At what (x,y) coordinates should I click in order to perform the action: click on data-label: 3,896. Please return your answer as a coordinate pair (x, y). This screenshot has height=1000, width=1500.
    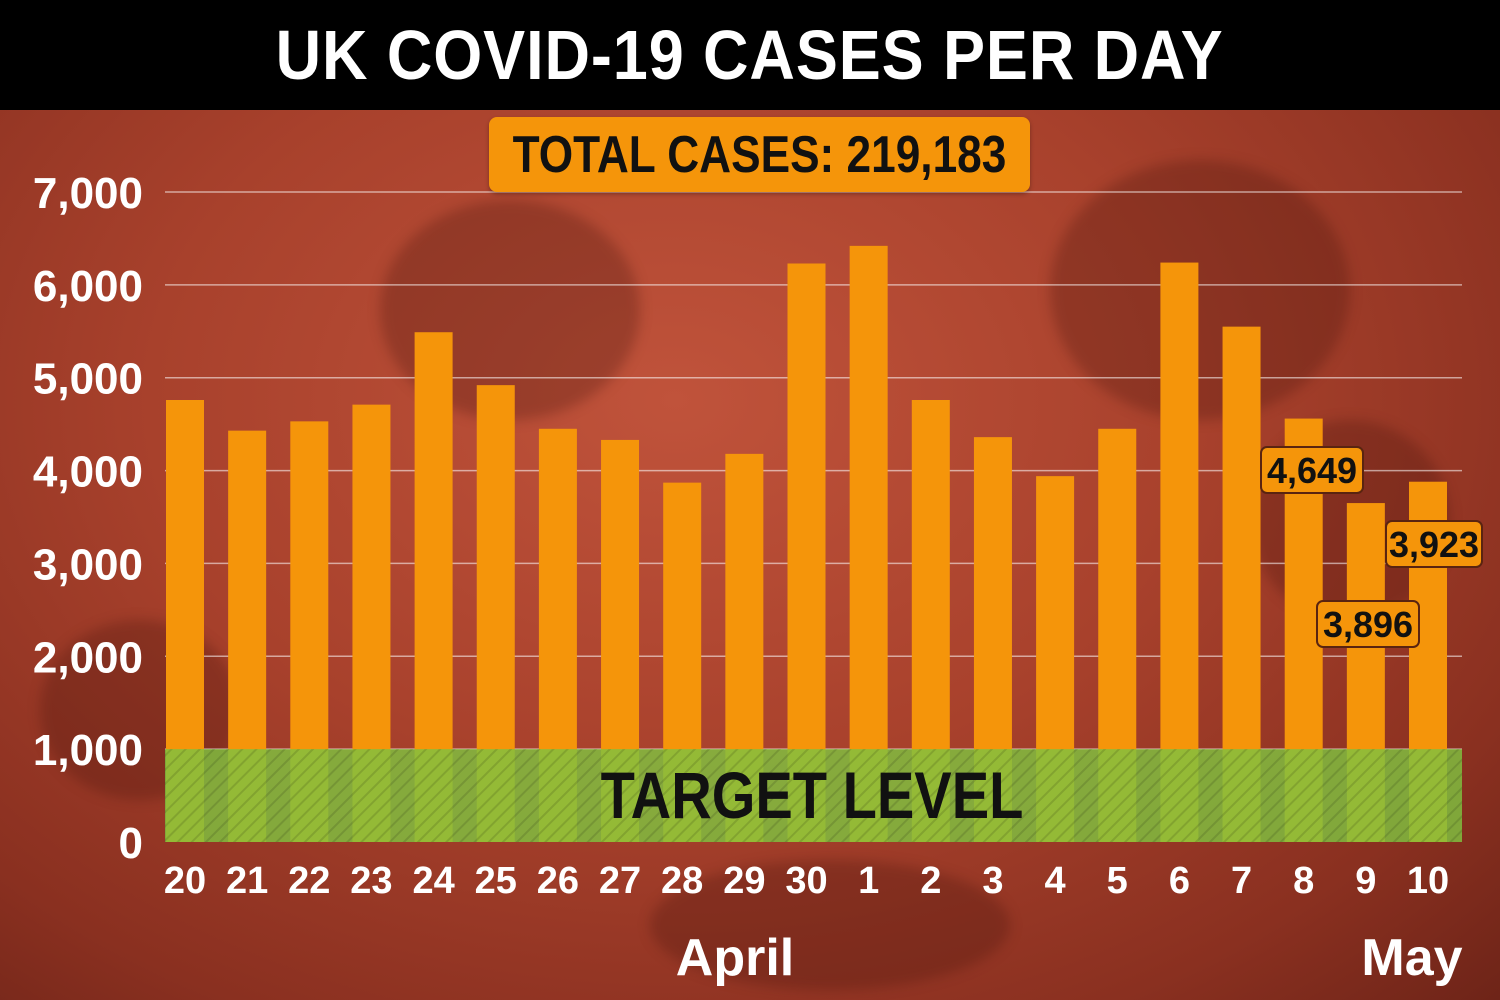
    Looking at the image, I should click on (1368, 624).